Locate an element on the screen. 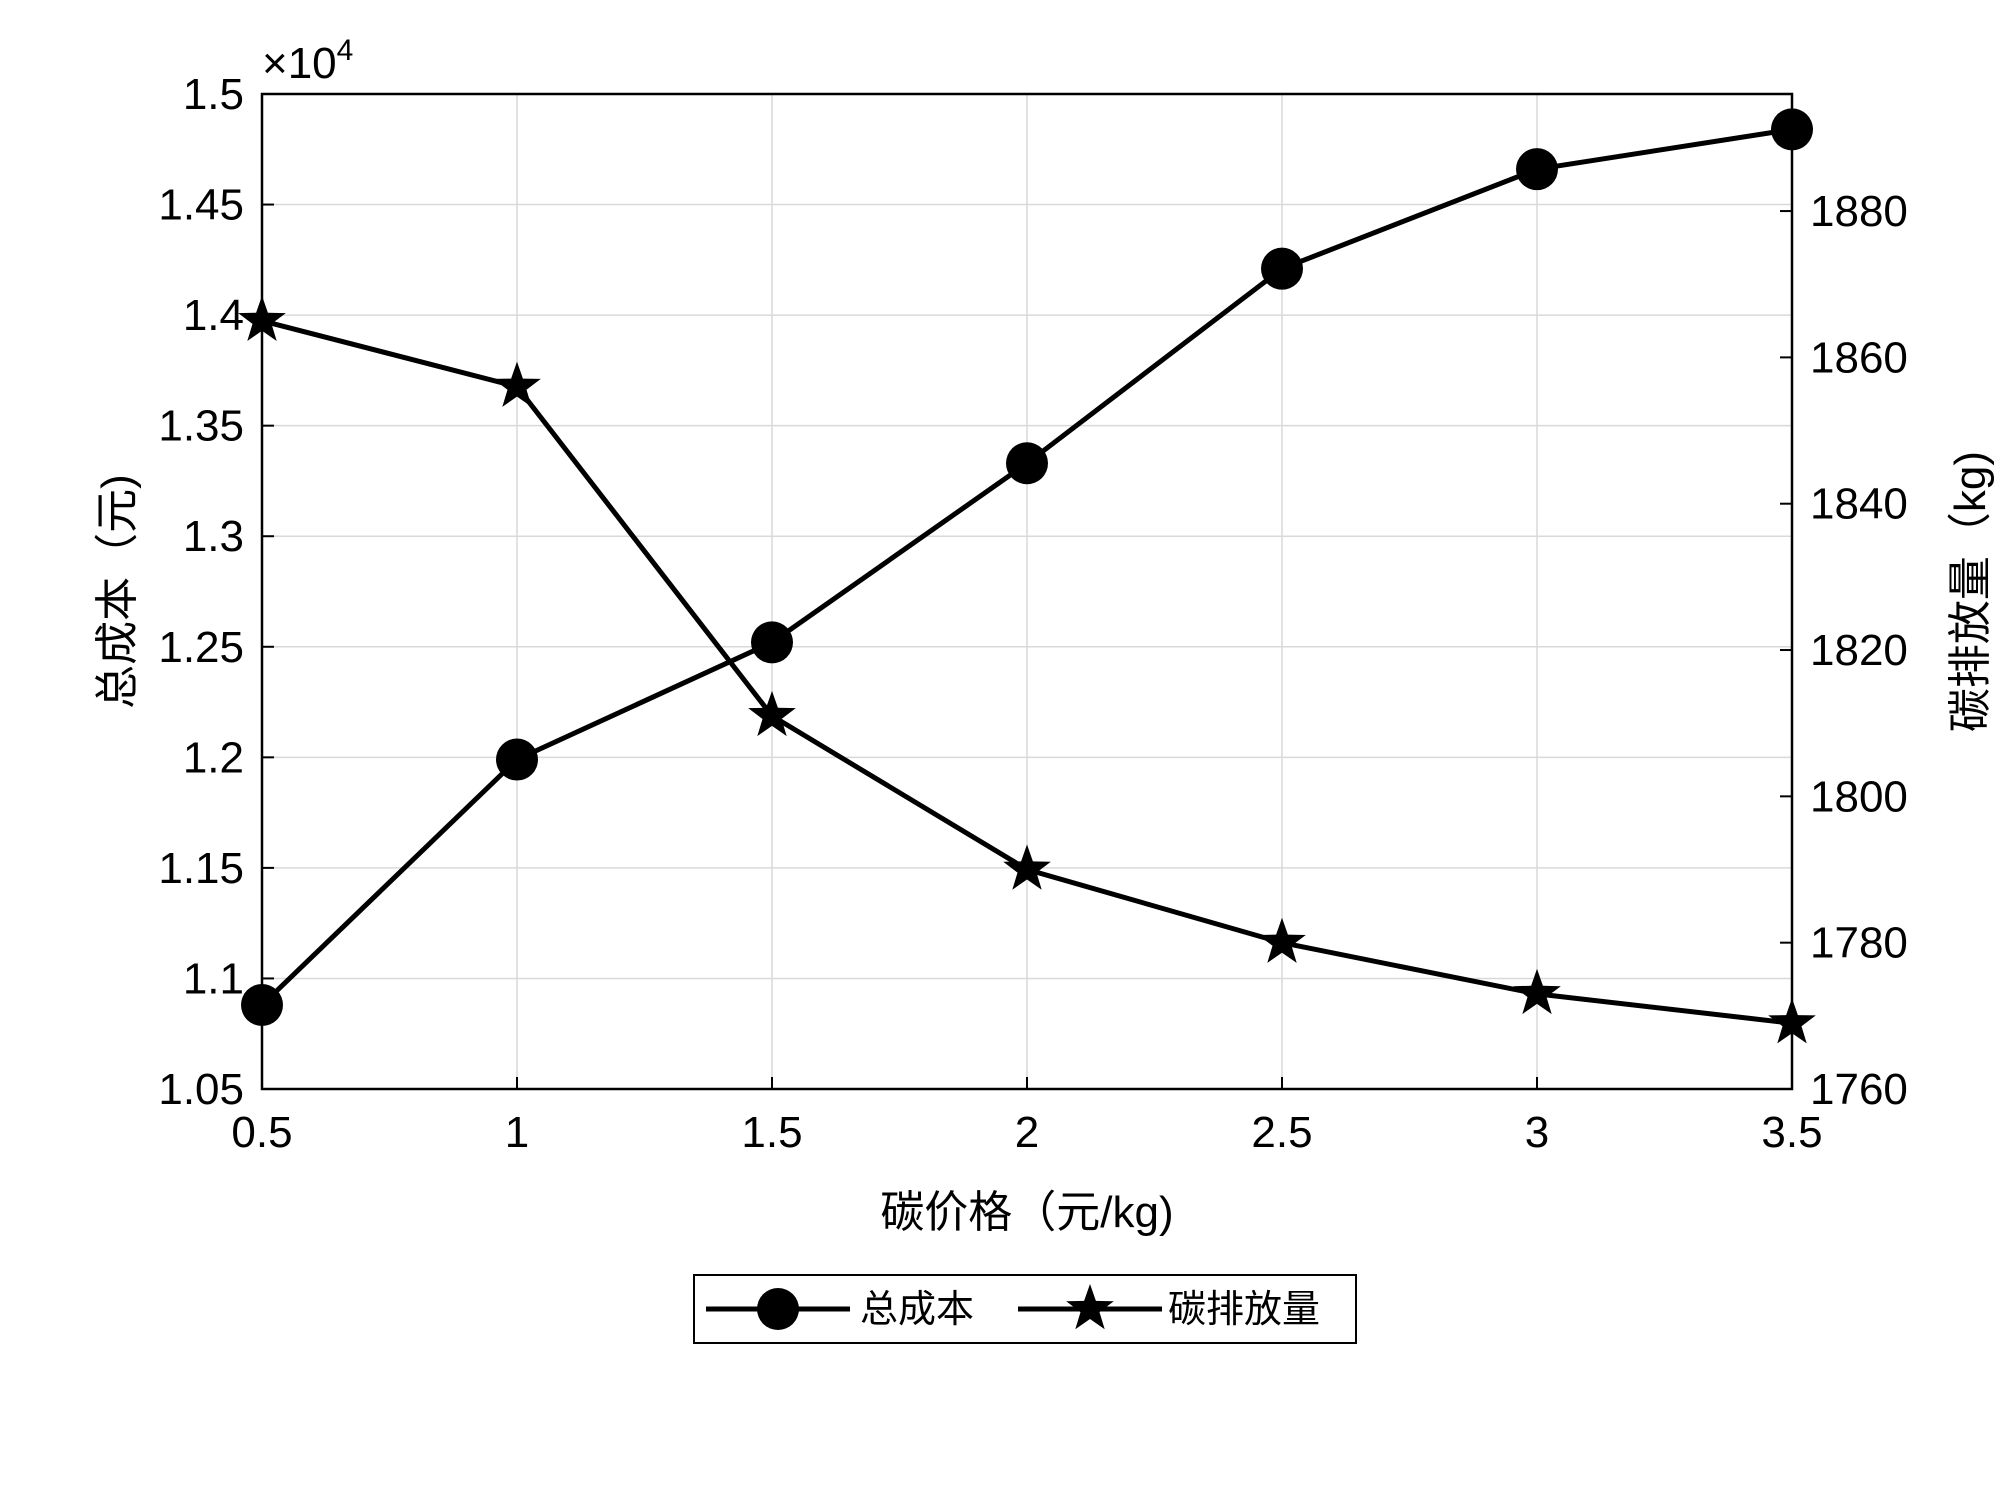 The width and height of the screenshot is (2000, 1495). exponent-base: ×10 is located at coordinates (299, 63).